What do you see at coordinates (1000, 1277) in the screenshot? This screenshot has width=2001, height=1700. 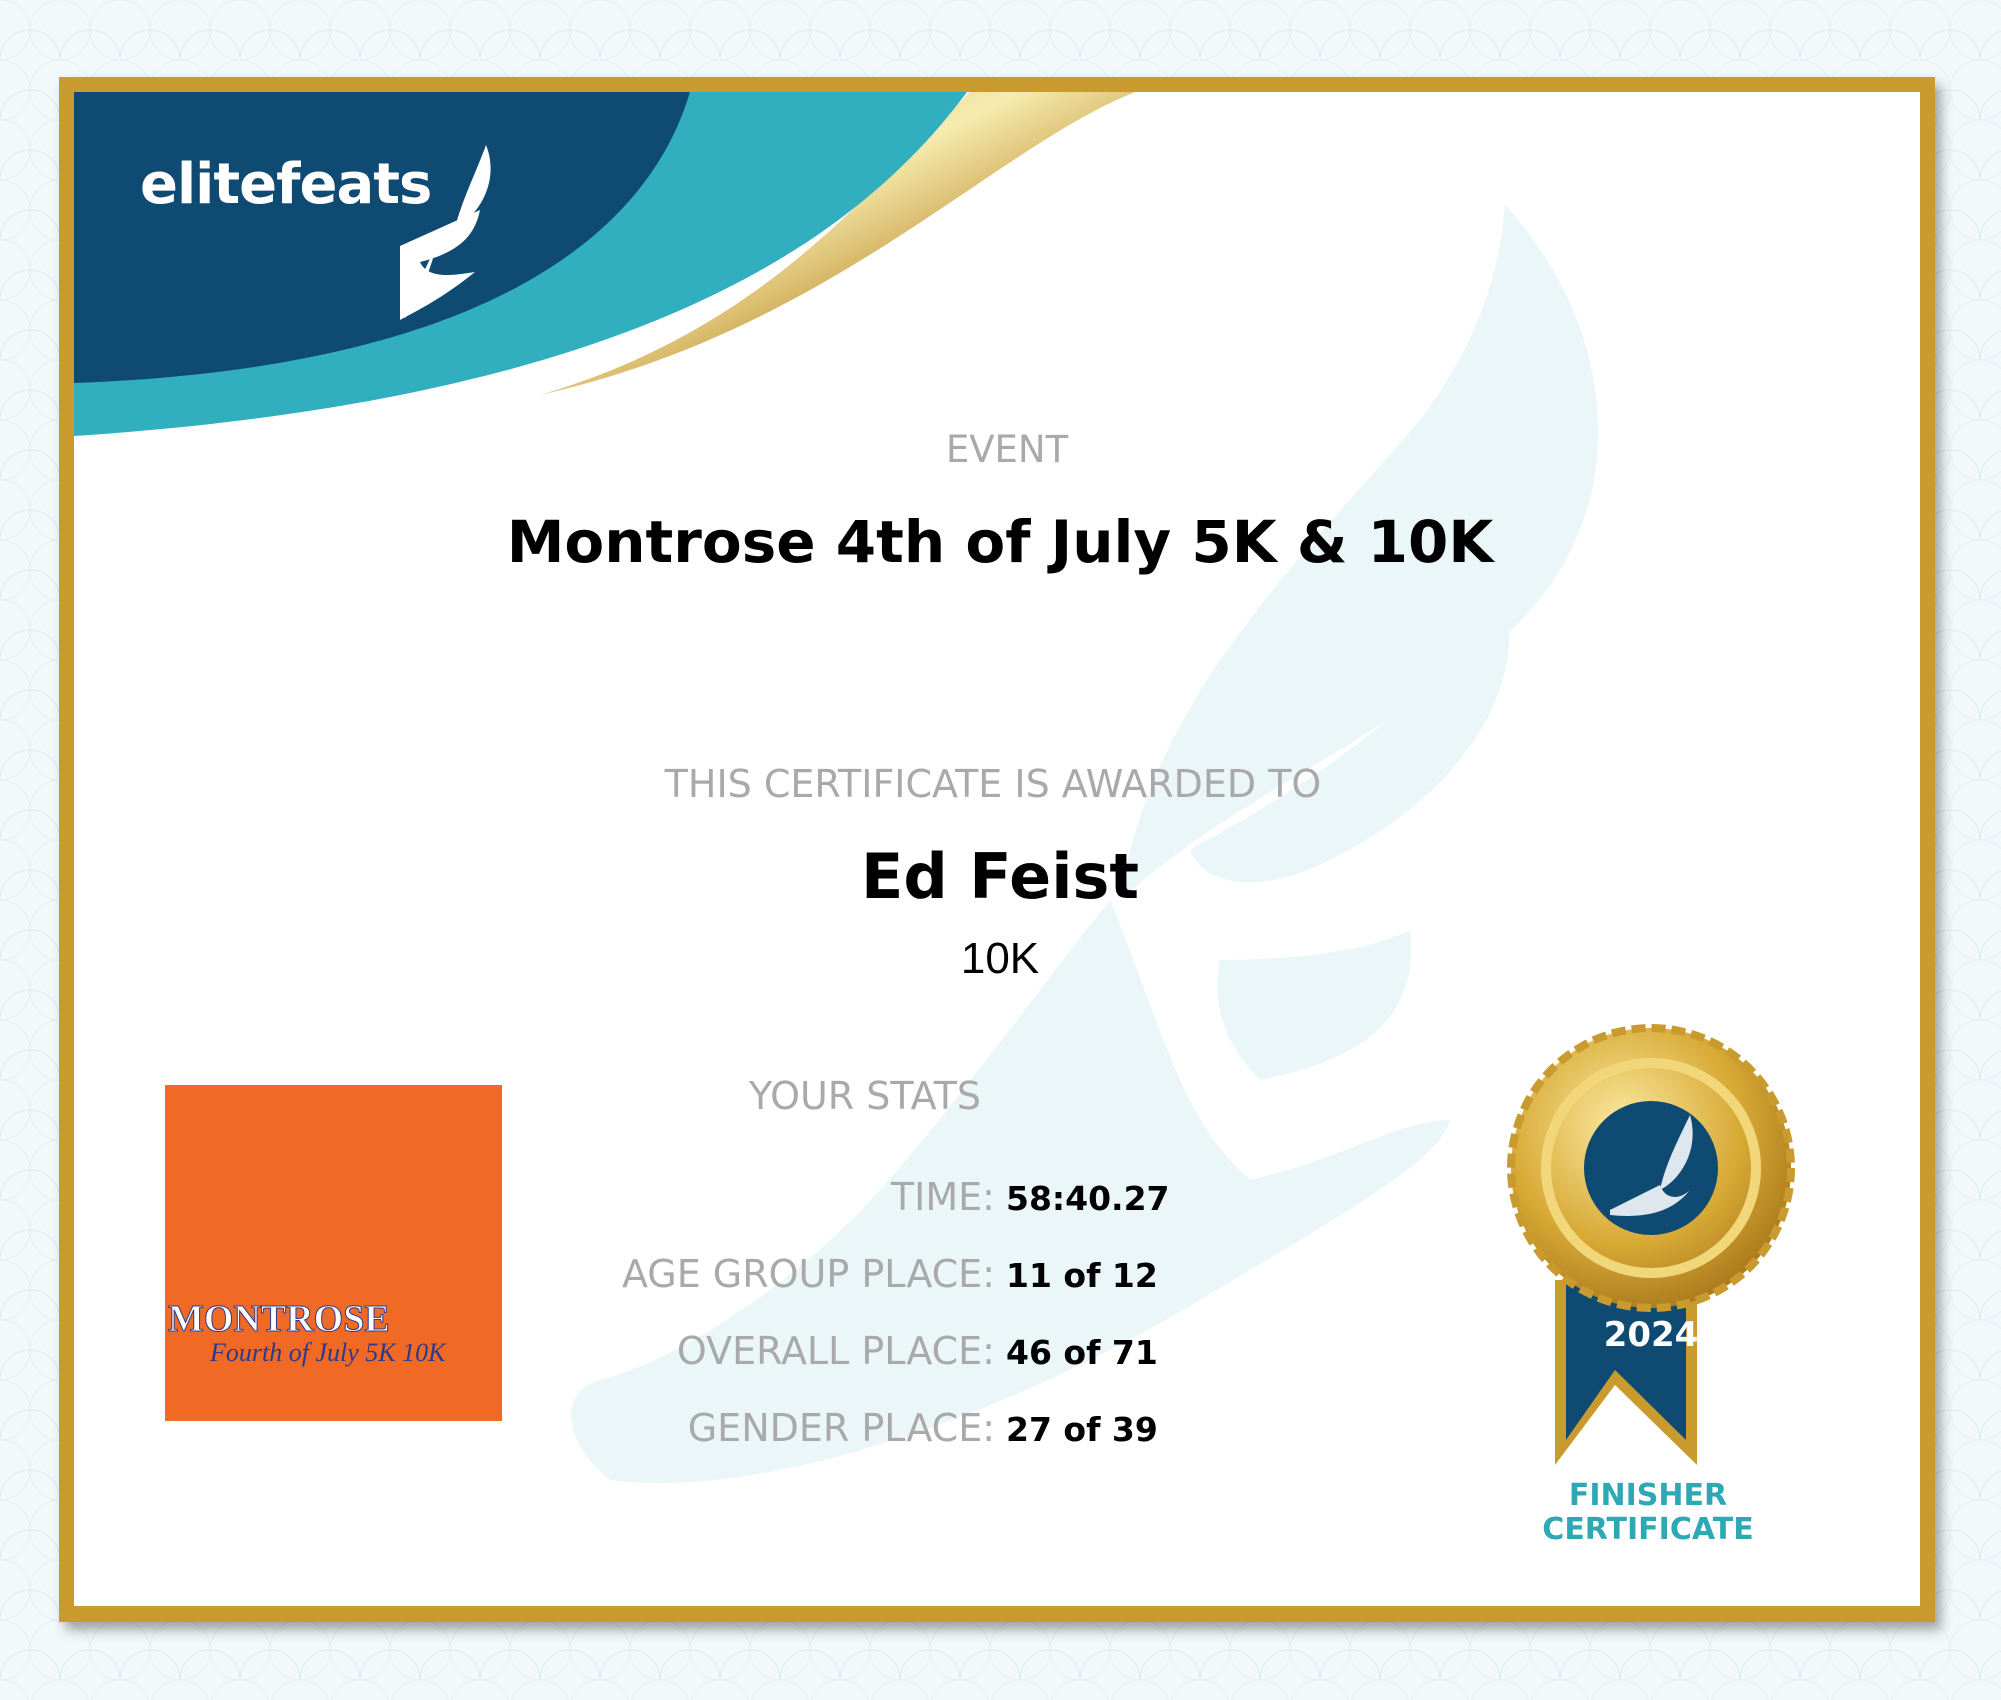 I see `stat-row-age-group: AGE GROUP PLACE: 11 of 12` at bounding box center [1000, 1277].